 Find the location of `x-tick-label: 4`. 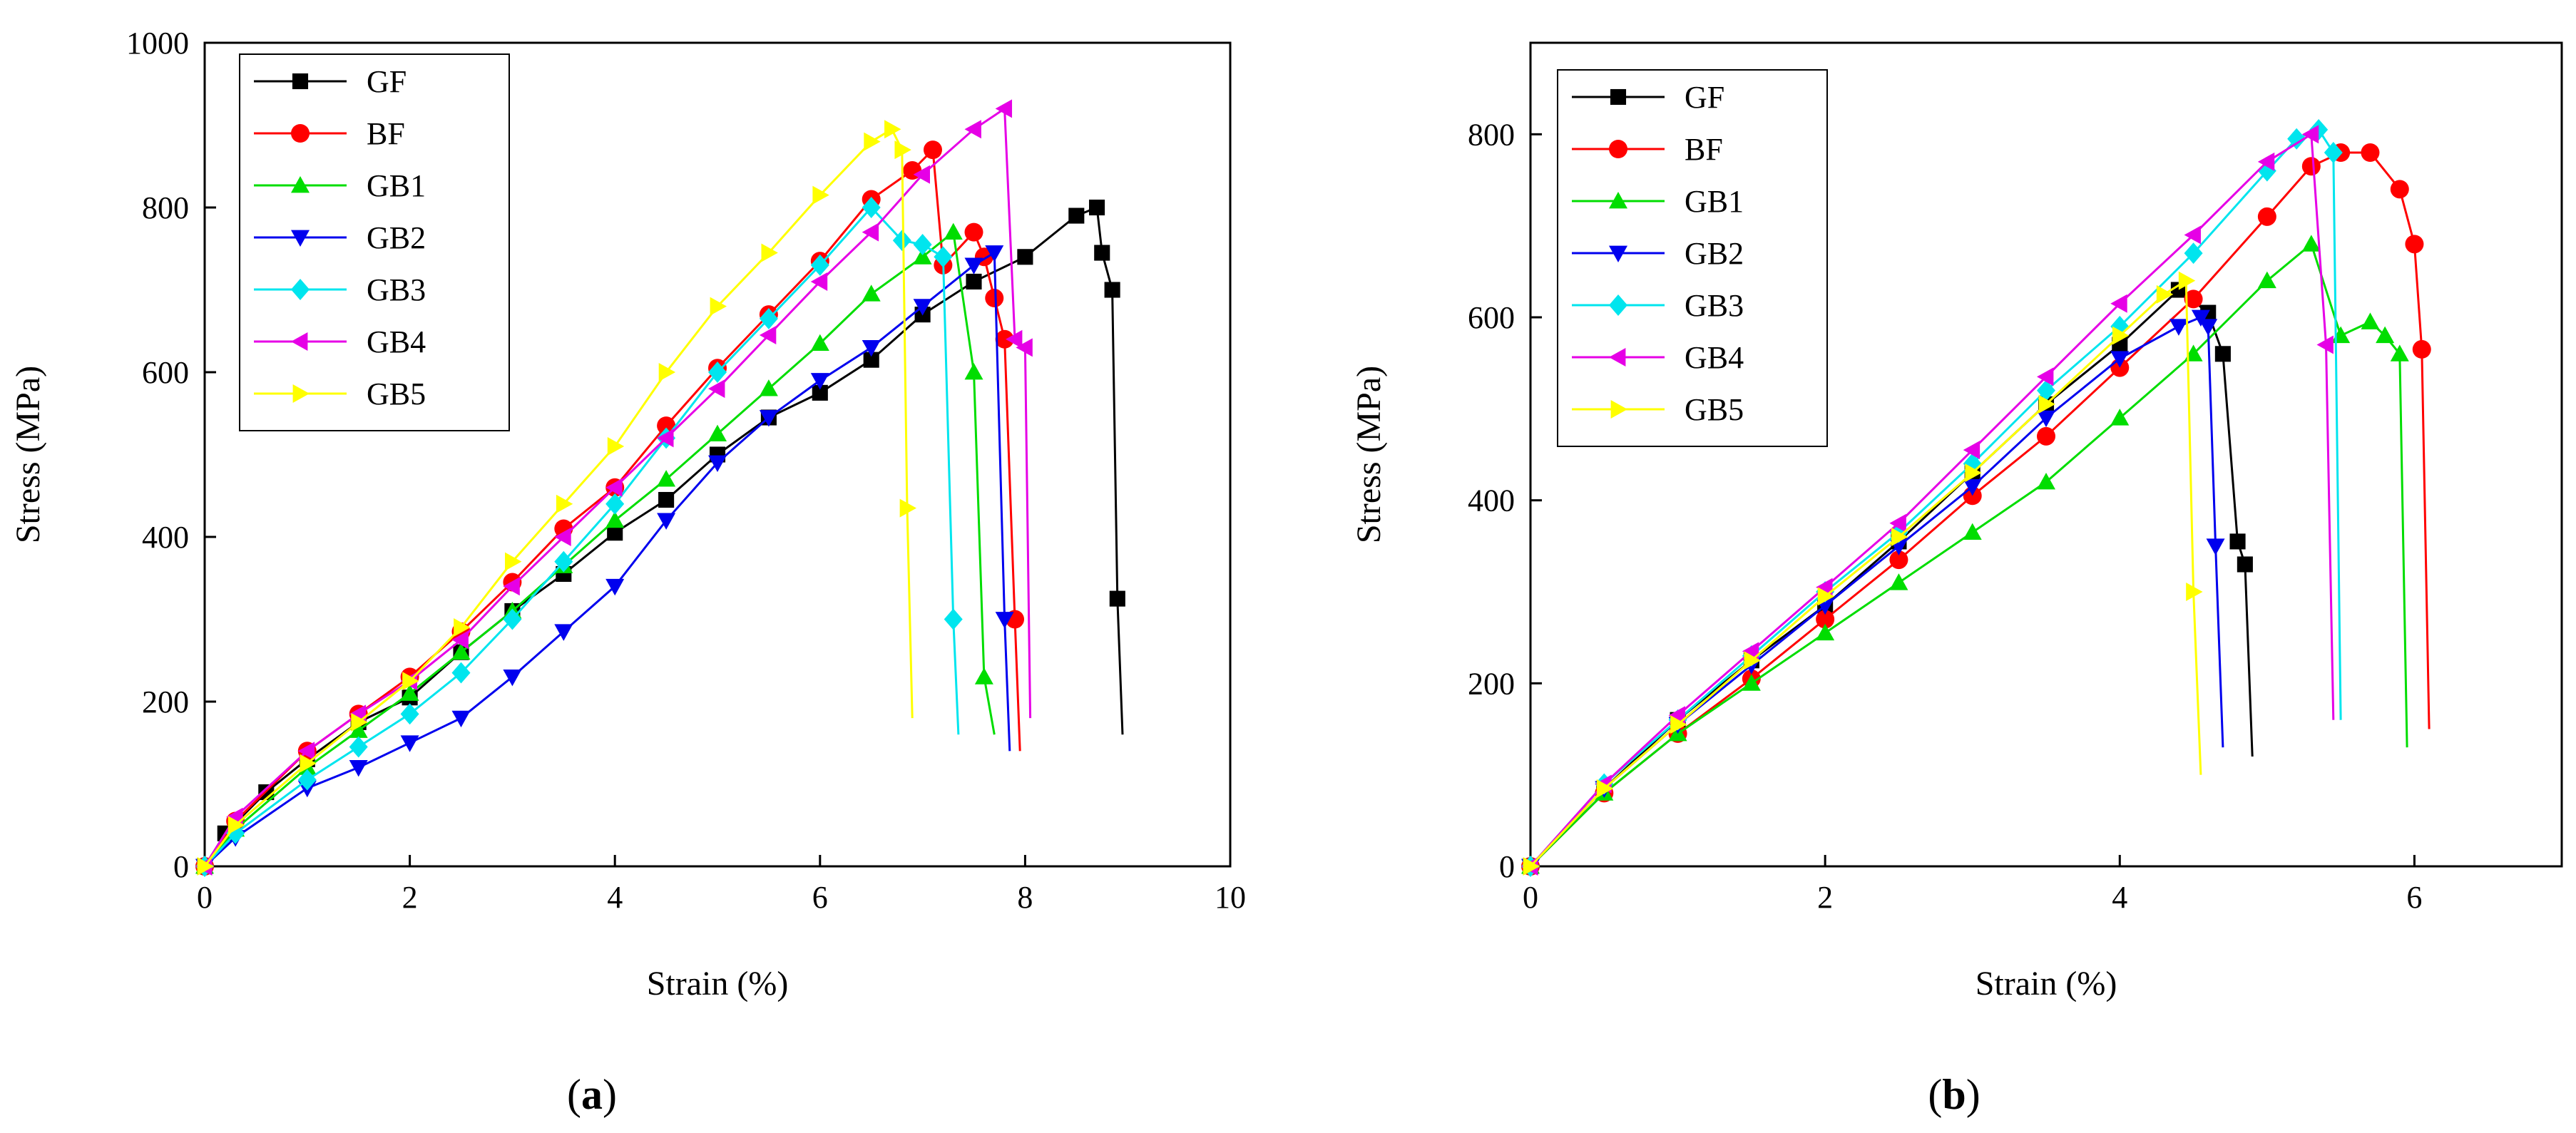

x-tick-label: 4 is located at coordinates (615, 897).